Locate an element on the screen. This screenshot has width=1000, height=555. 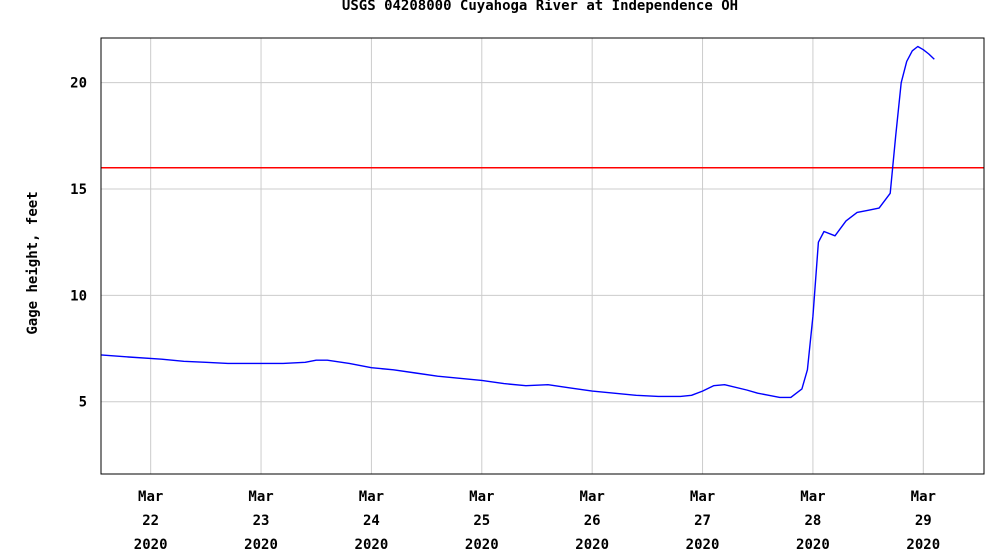
y-tick-label: 15 is located at coordinates (78, 190).